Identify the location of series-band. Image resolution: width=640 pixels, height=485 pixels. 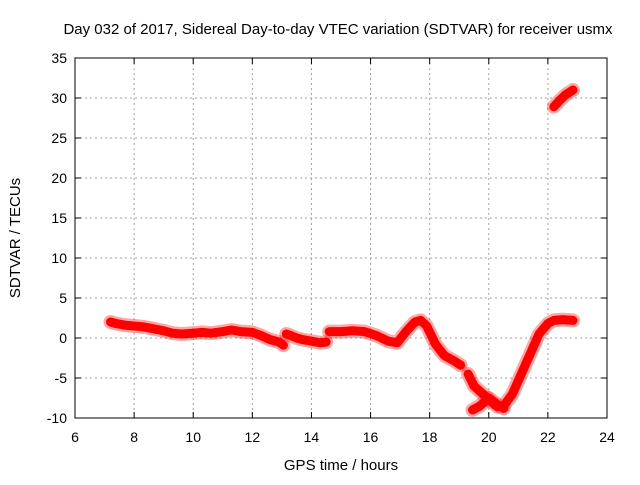
(563, 98).